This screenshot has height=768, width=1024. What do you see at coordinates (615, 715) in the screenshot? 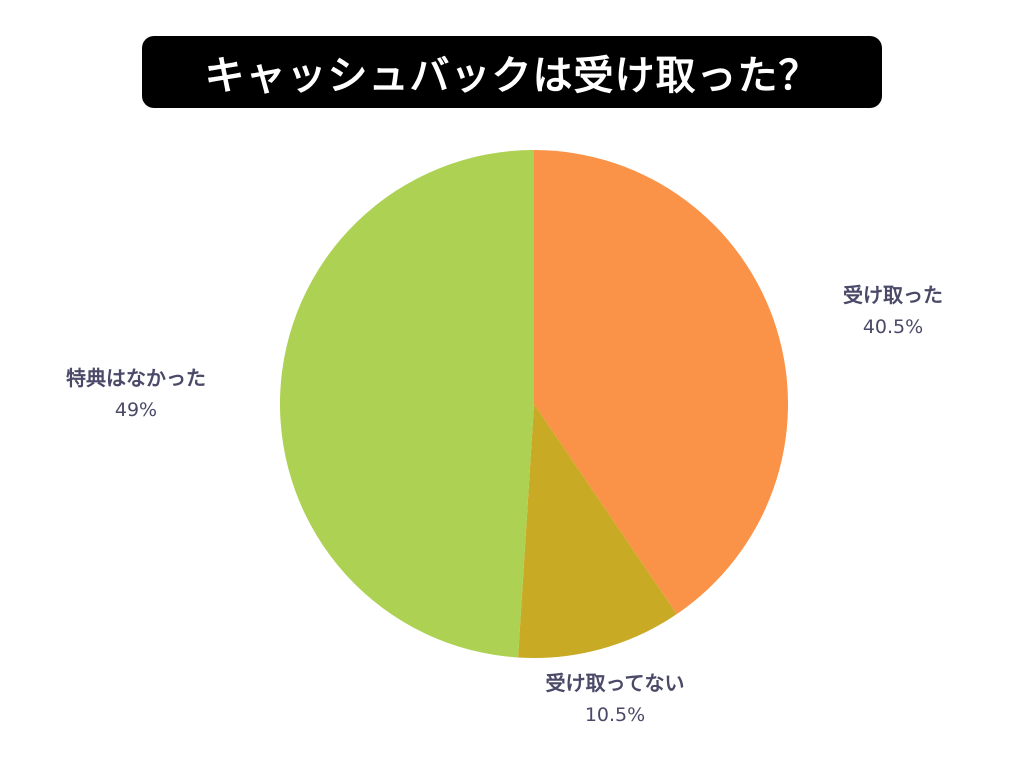
I see `slice-value-not-received: 10.5%` at bounding box center [615, 715].